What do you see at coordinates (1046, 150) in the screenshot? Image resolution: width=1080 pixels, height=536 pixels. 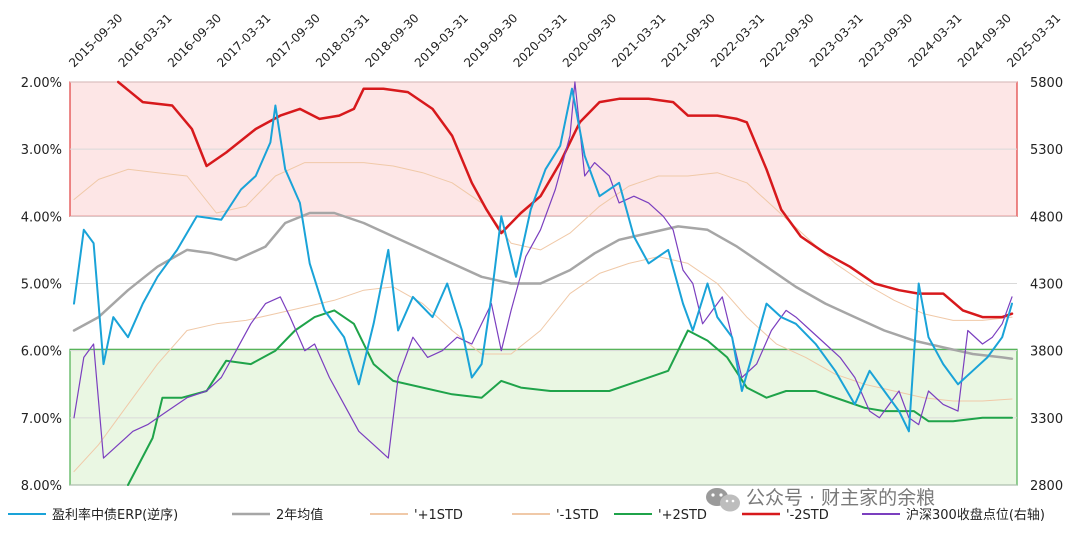 I see `y-right-tick-label: 5300` at bounding box center [1046, 150].